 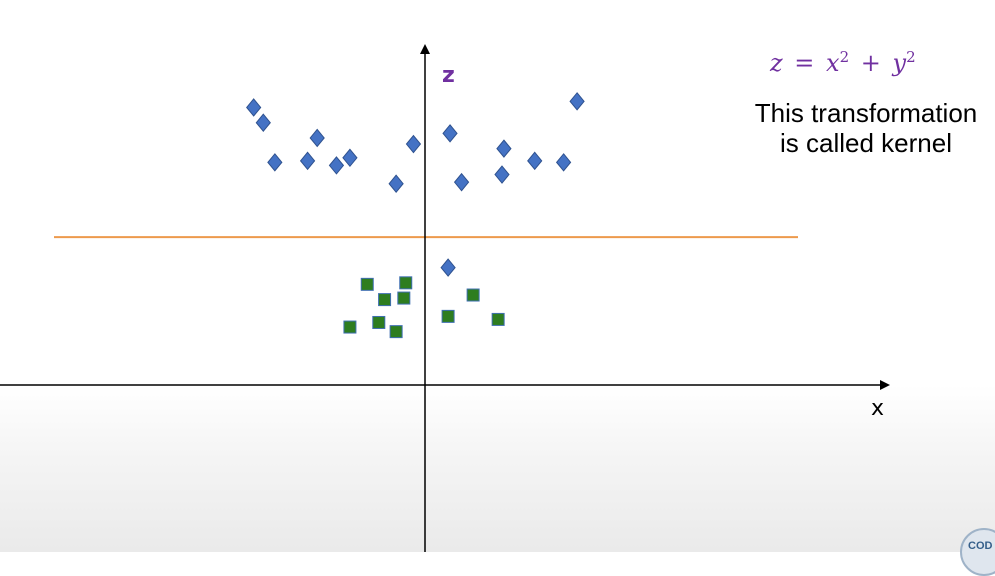 What do you see at coordinates (415, 215) in the screenshot?
I see `data-points` at bounding box center [415, 215].